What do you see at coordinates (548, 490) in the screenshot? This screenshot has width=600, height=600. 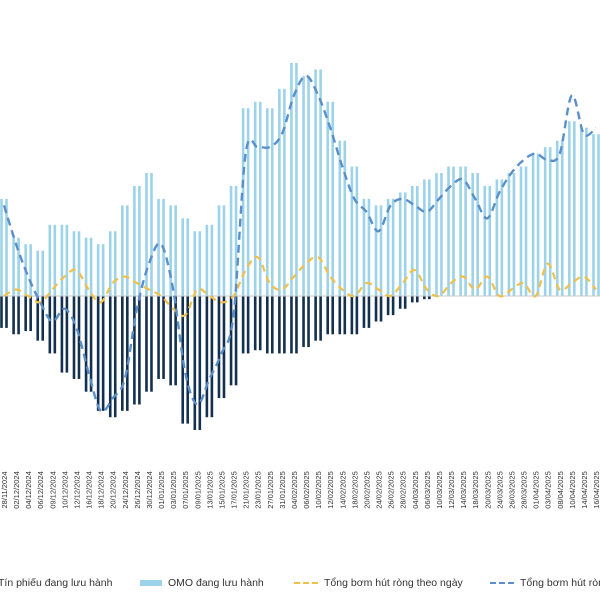 I see `x-tick-label: 03/04/2025` at bounding box center [548, 490].